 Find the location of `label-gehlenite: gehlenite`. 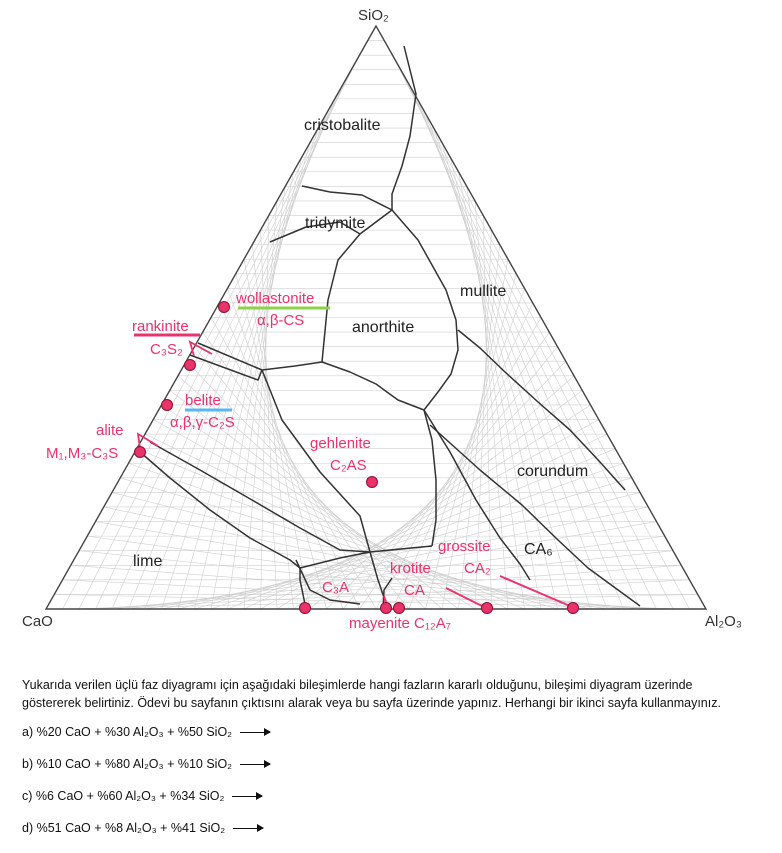

label-gehlenite: gehlenite is located at coordinates (340, 443).